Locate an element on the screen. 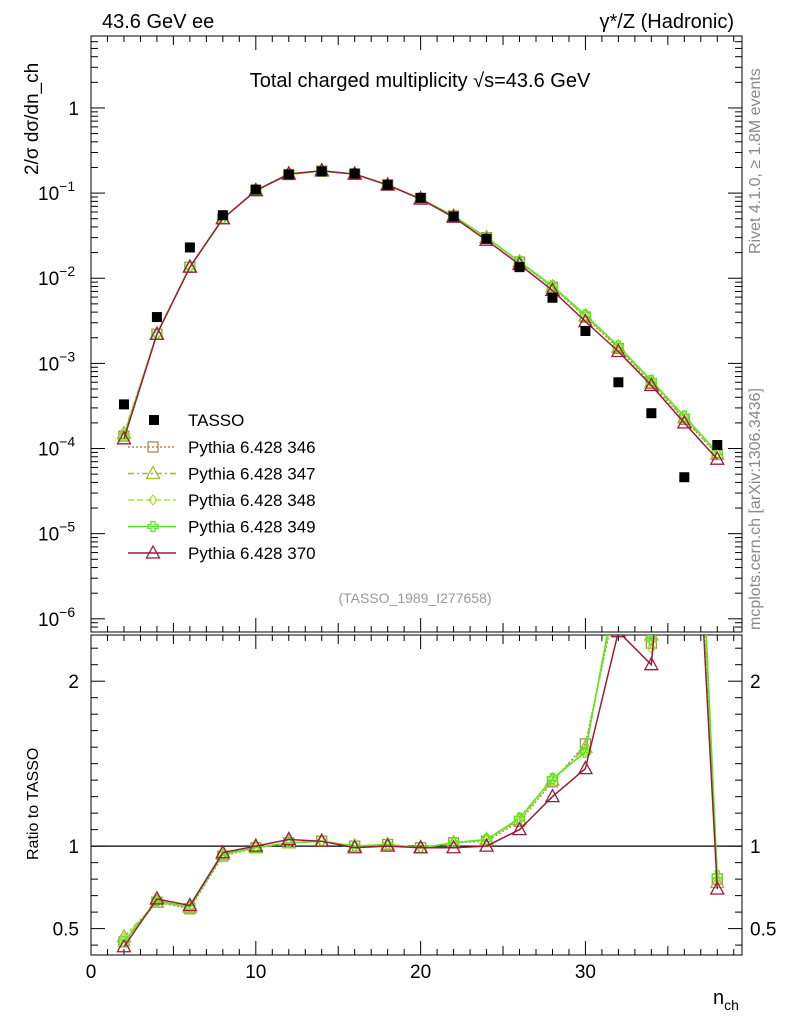  y-tick-label: 10⁻² is located at coordinates (56, 276).